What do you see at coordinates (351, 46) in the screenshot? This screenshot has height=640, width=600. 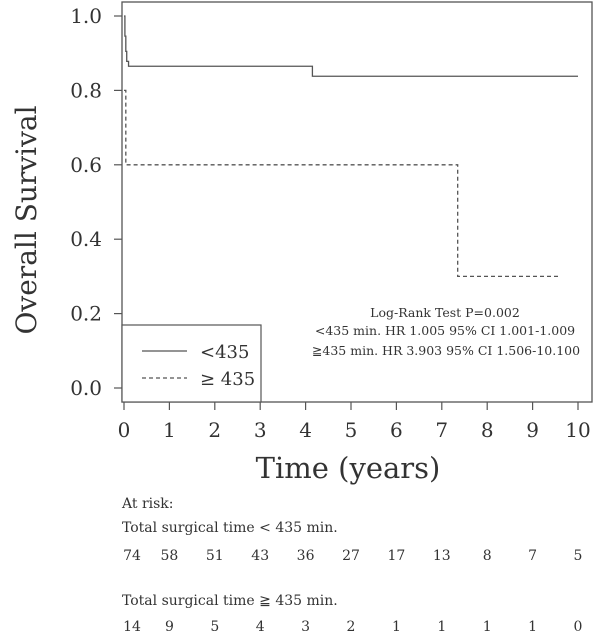 I see `series-line-lt435` at bounding box center [351, 46].